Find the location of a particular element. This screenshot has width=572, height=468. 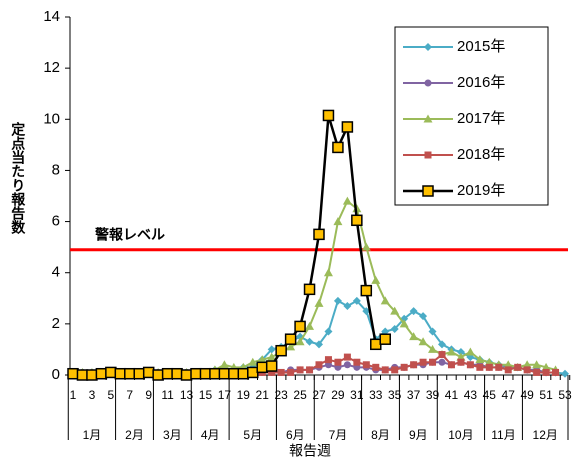

x-tick-label: 7 is located at coordinates (129, 395).